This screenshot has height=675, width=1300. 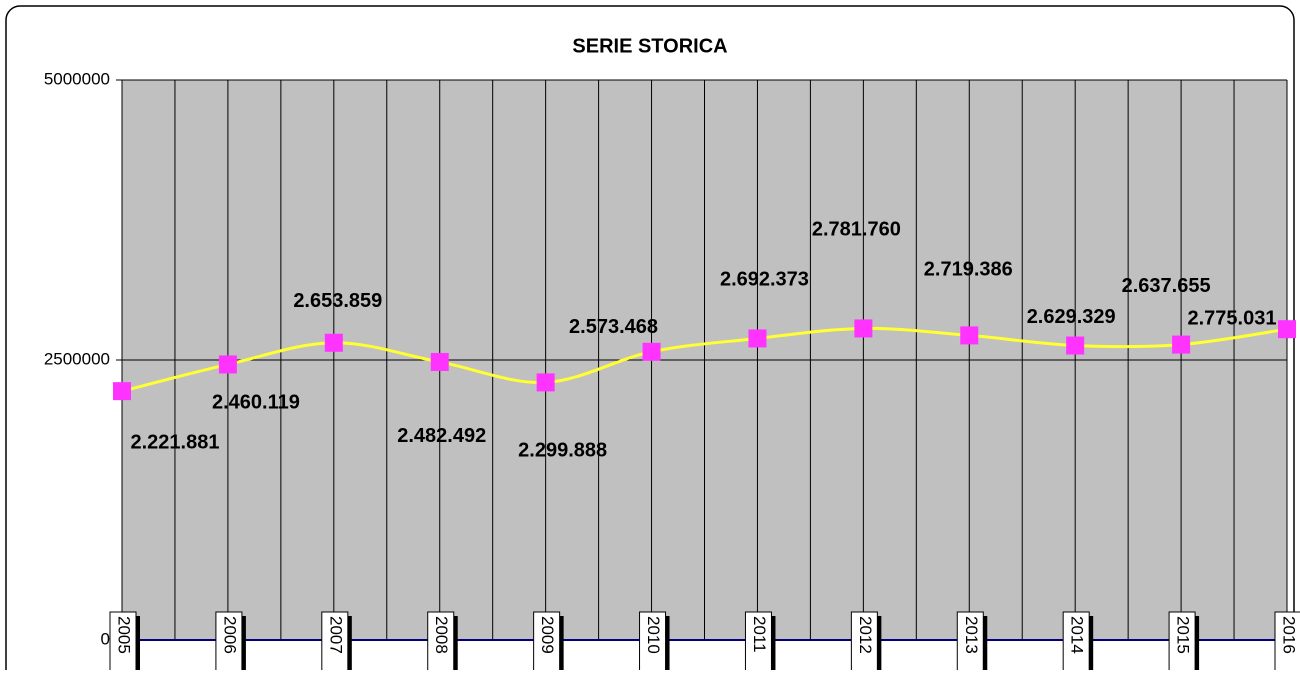 What do you see at coordinates (968, 270) in the screenshot?
I see `data-label: 2.719.386` at bounding box center [968, 270].